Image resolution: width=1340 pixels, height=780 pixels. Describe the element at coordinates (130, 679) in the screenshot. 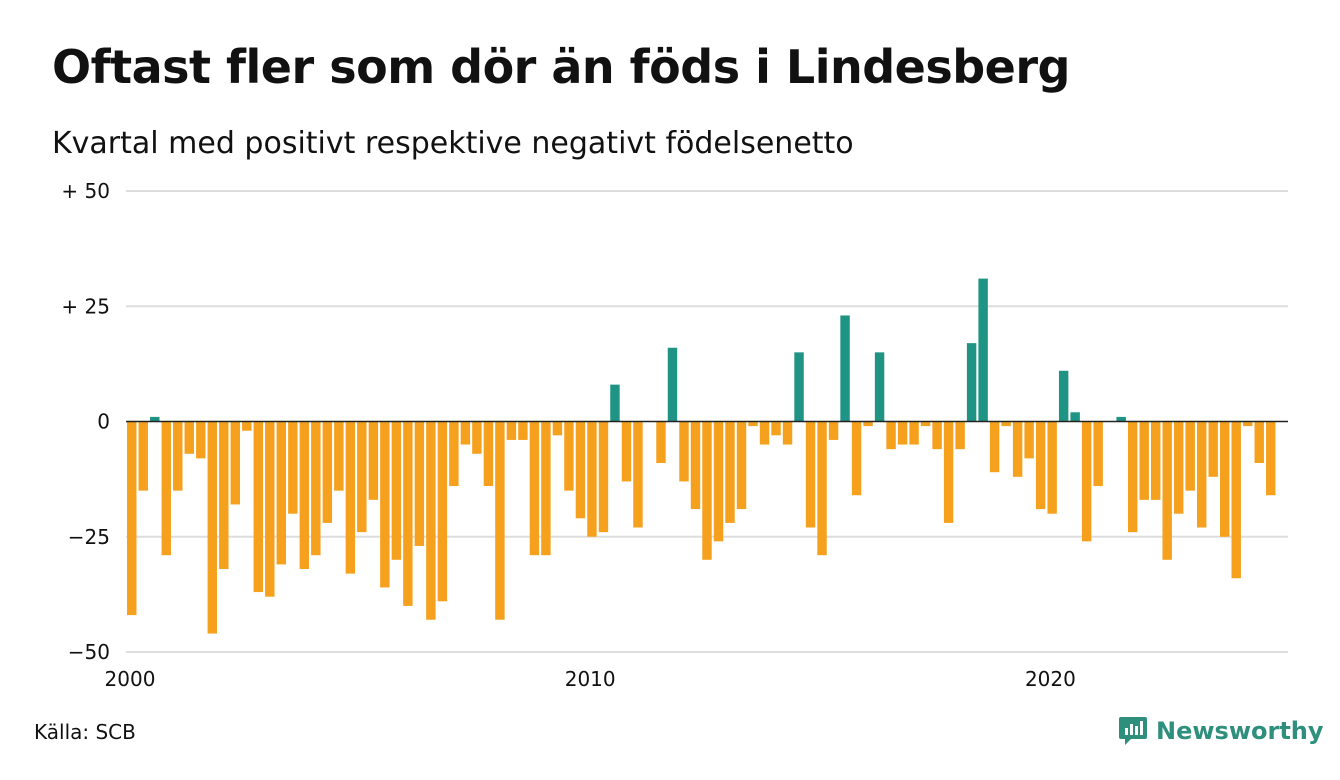

I see `x-tick-label: 2000` at that location.